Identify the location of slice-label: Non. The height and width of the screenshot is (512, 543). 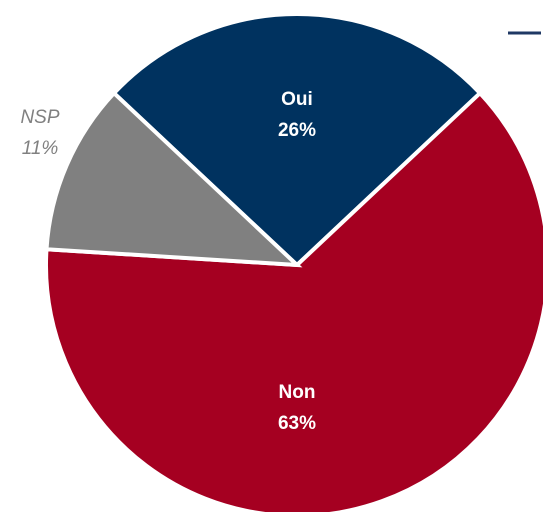
(297, 392).